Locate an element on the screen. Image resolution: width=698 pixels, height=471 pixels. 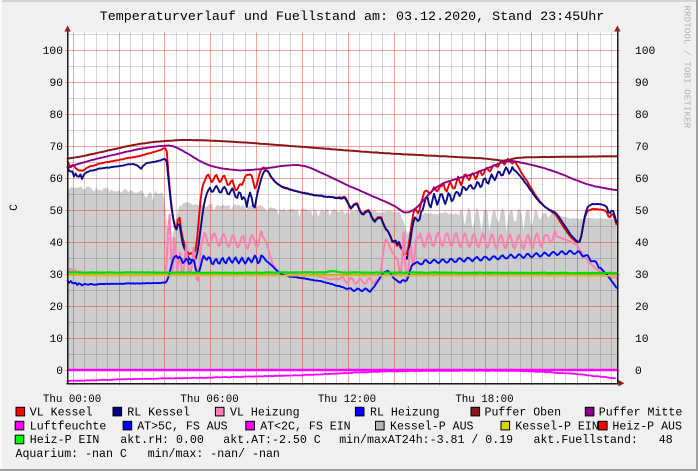
svg-text: RL Kessel is located at coordinates (158, 412).